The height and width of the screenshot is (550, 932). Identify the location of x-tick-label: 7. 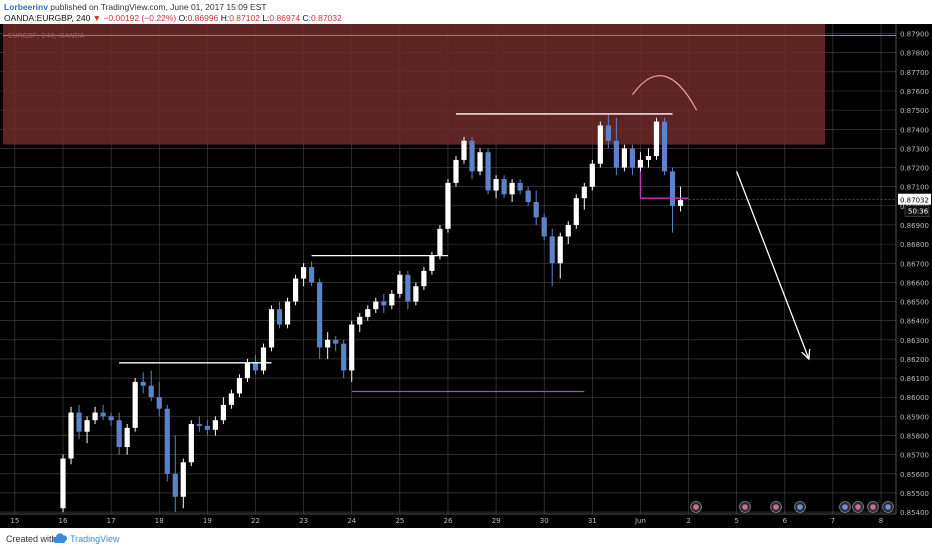
(833, 521).